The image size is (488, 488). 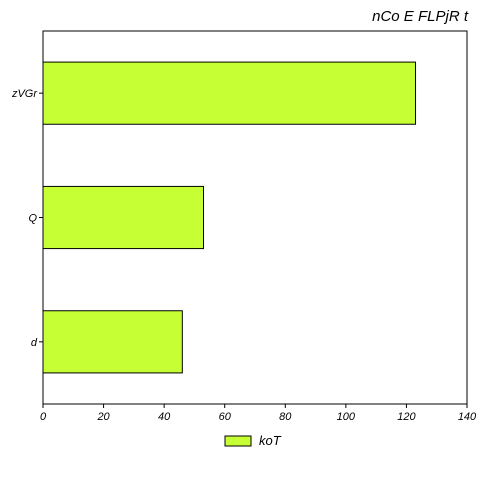 I want to click on legend: koT, so click(x=253, y=440).